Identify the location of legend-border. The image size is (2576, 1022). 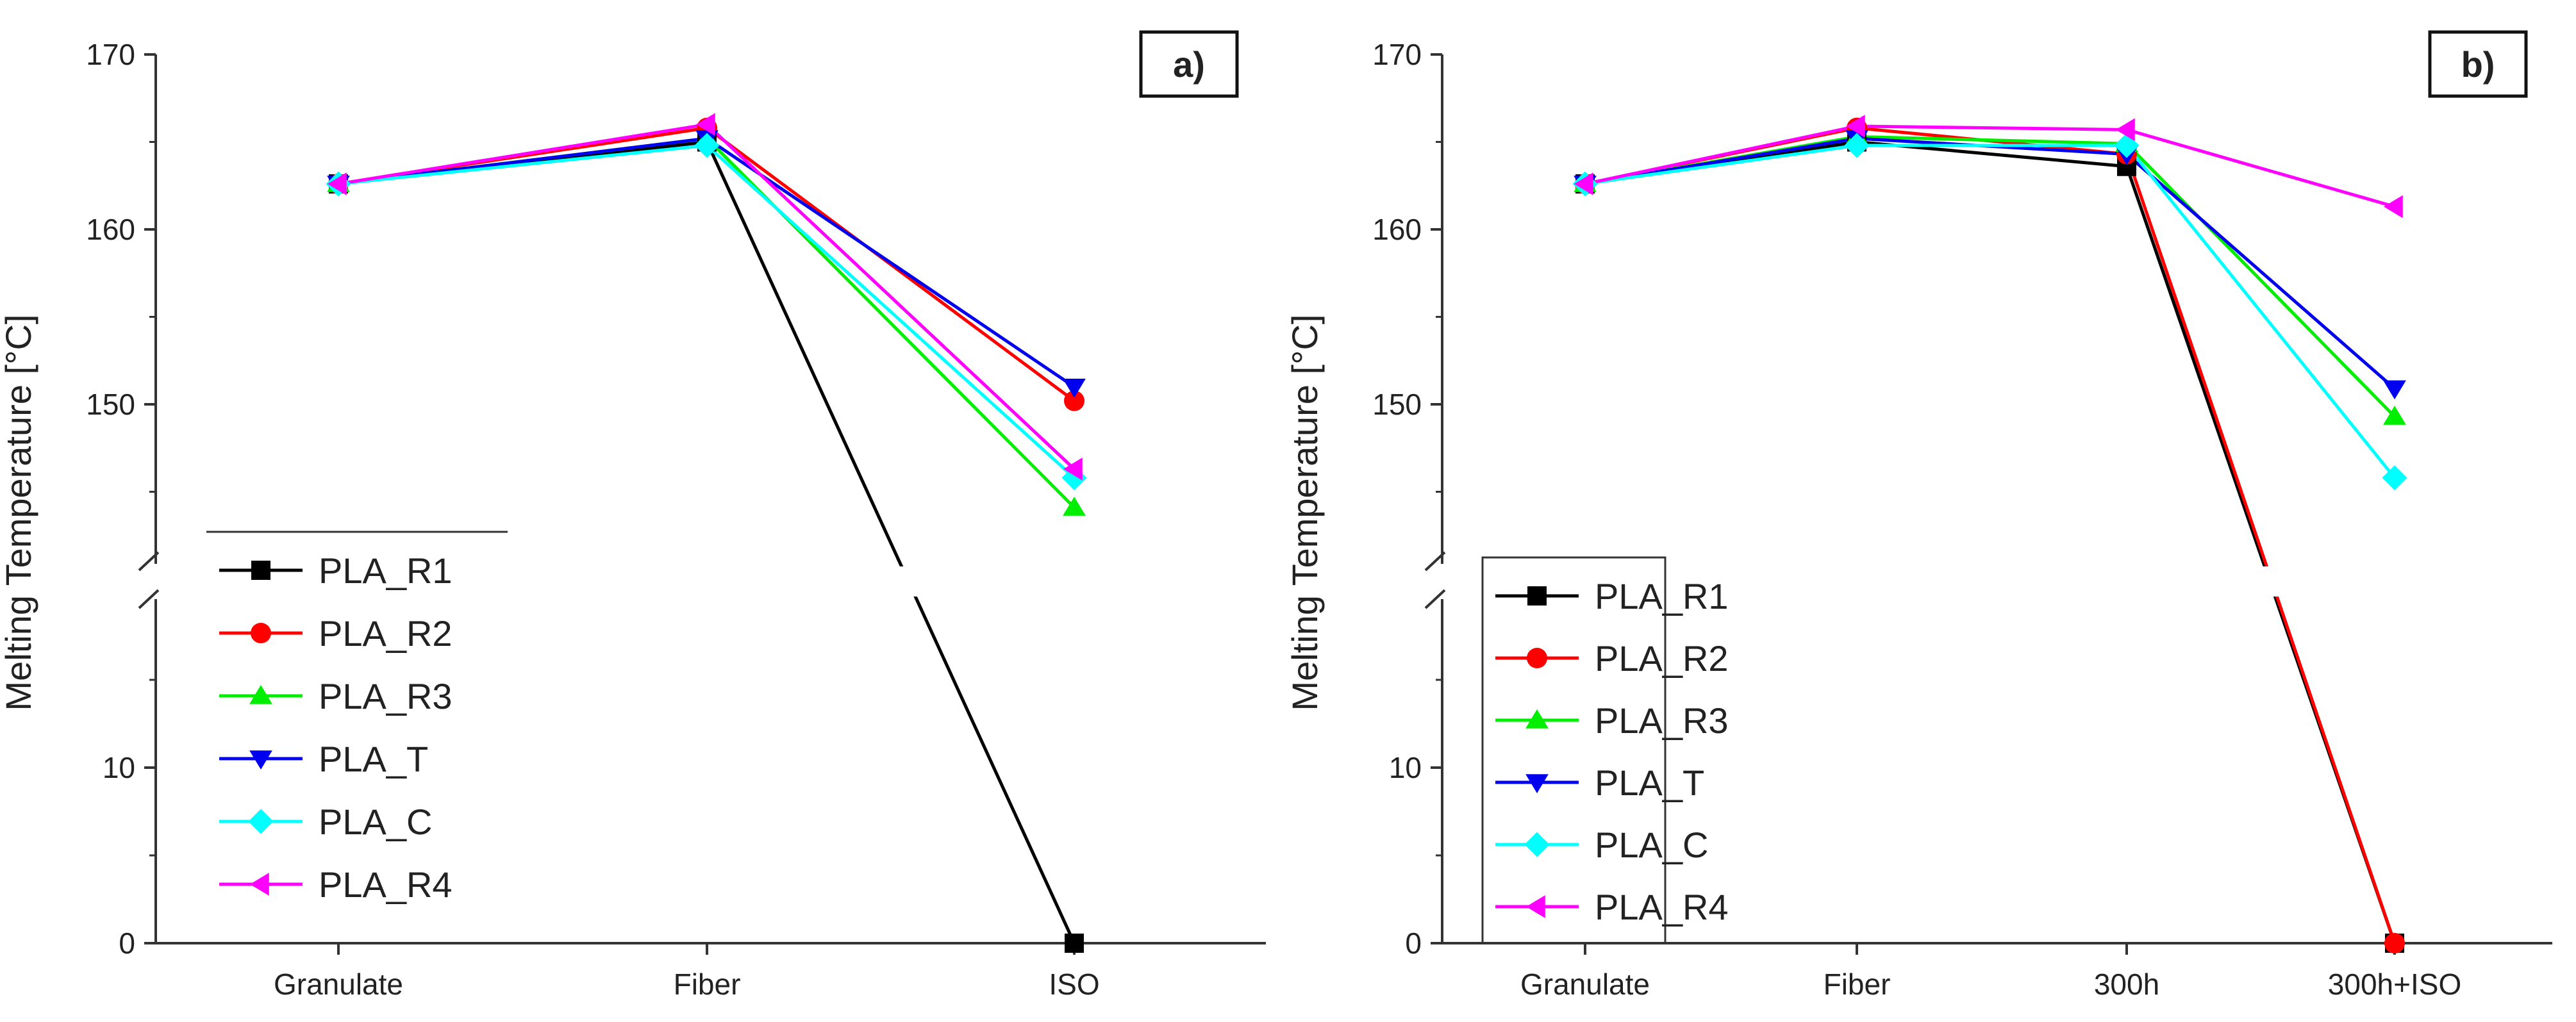
(1574, 750).